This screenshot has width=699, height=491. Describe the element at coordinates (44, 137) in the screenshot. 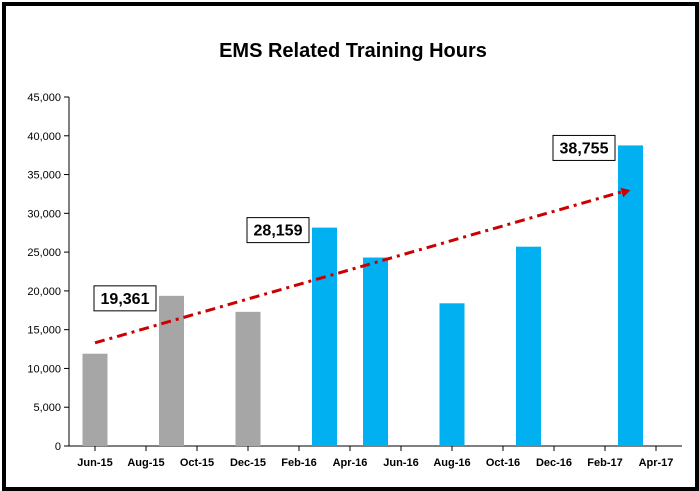

I see `y-tick-label: 40,000` at that location.